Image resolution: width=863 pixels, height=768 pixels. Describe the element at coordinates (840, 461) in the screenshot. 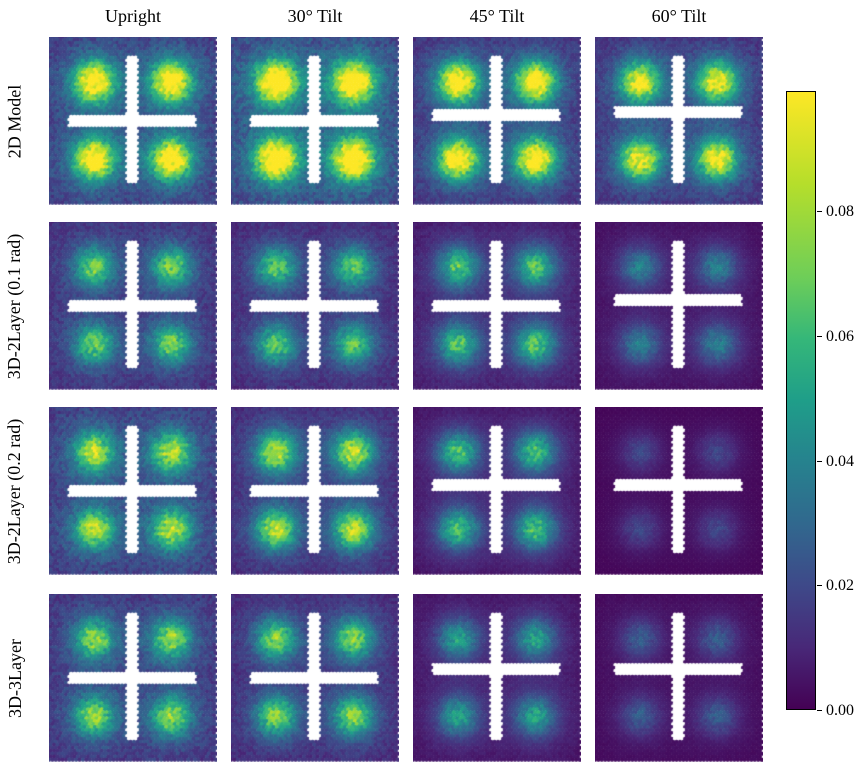

I see `colorbar-tick-label: 0.04` at that location.